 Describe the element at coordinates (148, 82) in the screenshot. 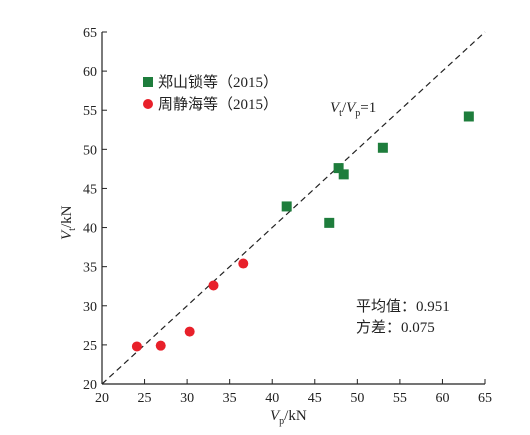

I see `legend-marker-square` at that location.